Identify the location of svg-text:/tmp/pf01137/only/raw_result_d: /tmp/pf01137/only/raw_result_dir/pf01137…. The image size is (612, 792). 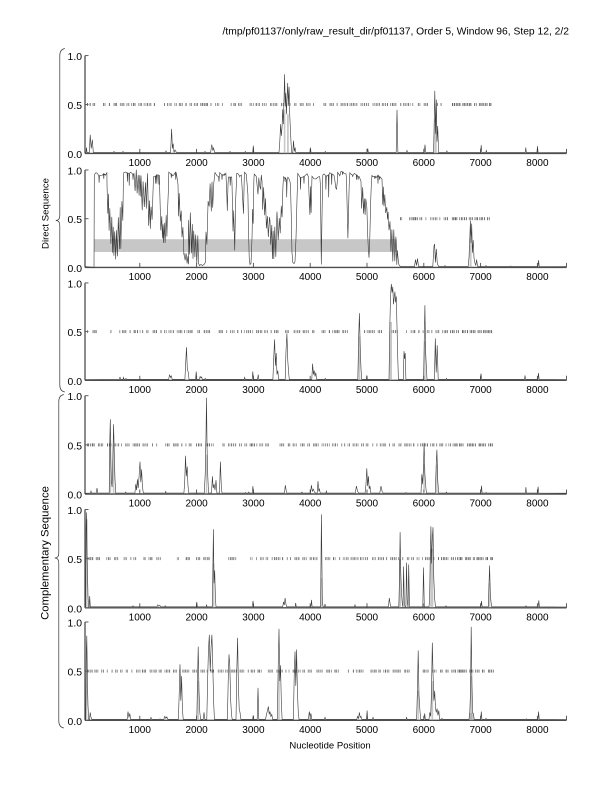
(396, 32).